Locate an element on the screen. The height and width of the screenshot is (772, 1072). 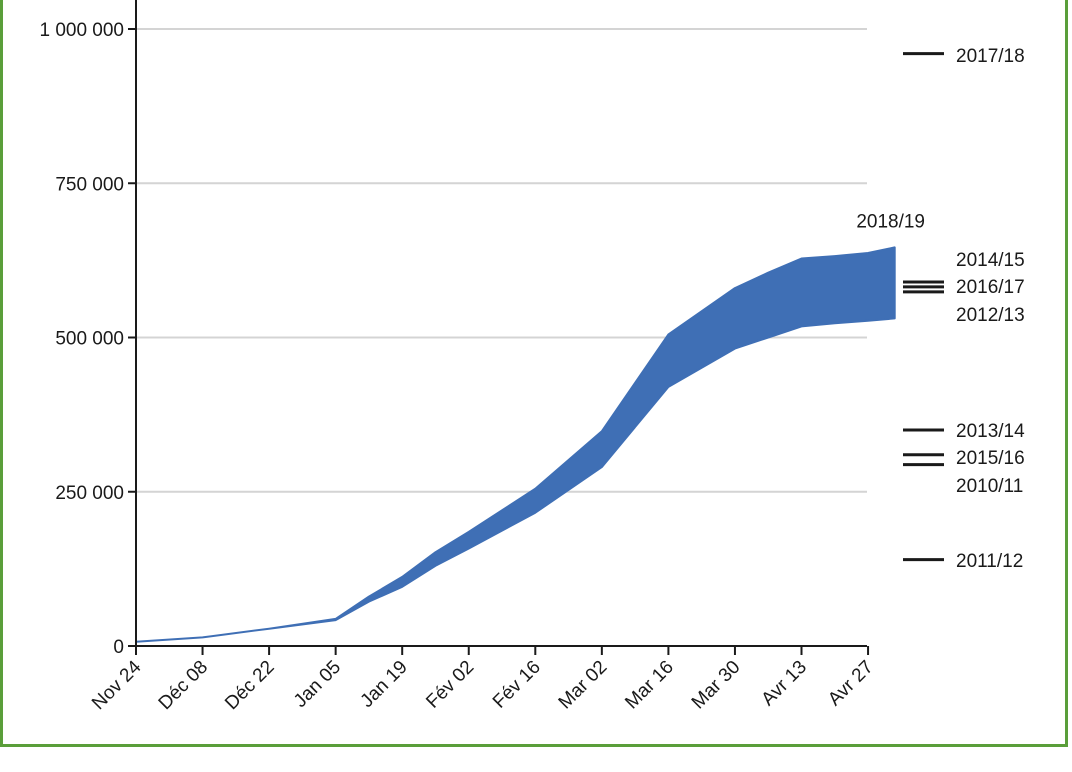
x-tick-label: Fév 16 is located at coordinates (517, 685).